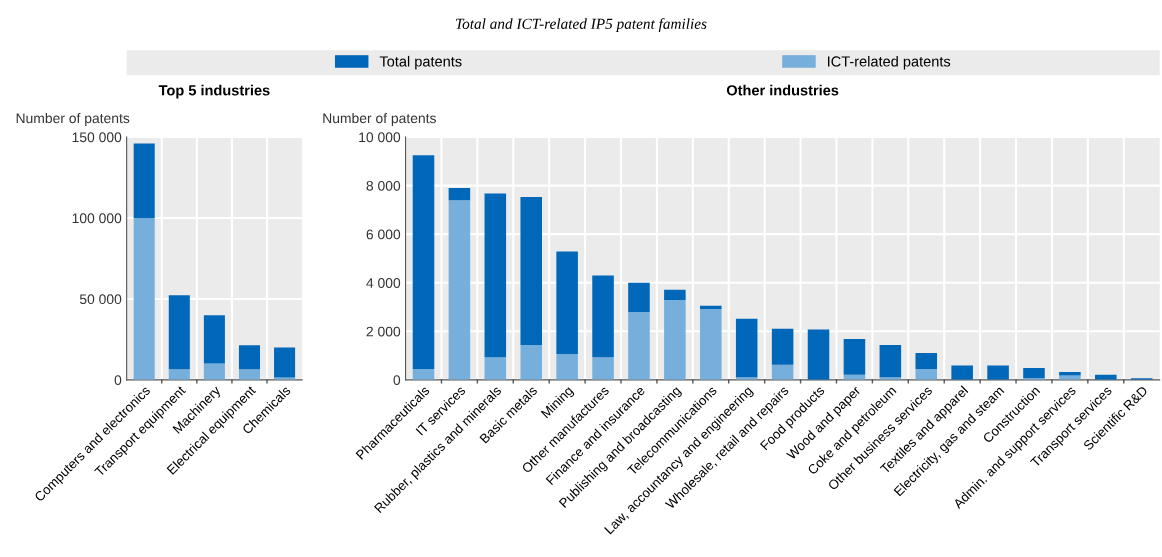  Describe the element at coordinates (383, 331) in the screenshot. I see `y-tick-label: 2 000` at that location.